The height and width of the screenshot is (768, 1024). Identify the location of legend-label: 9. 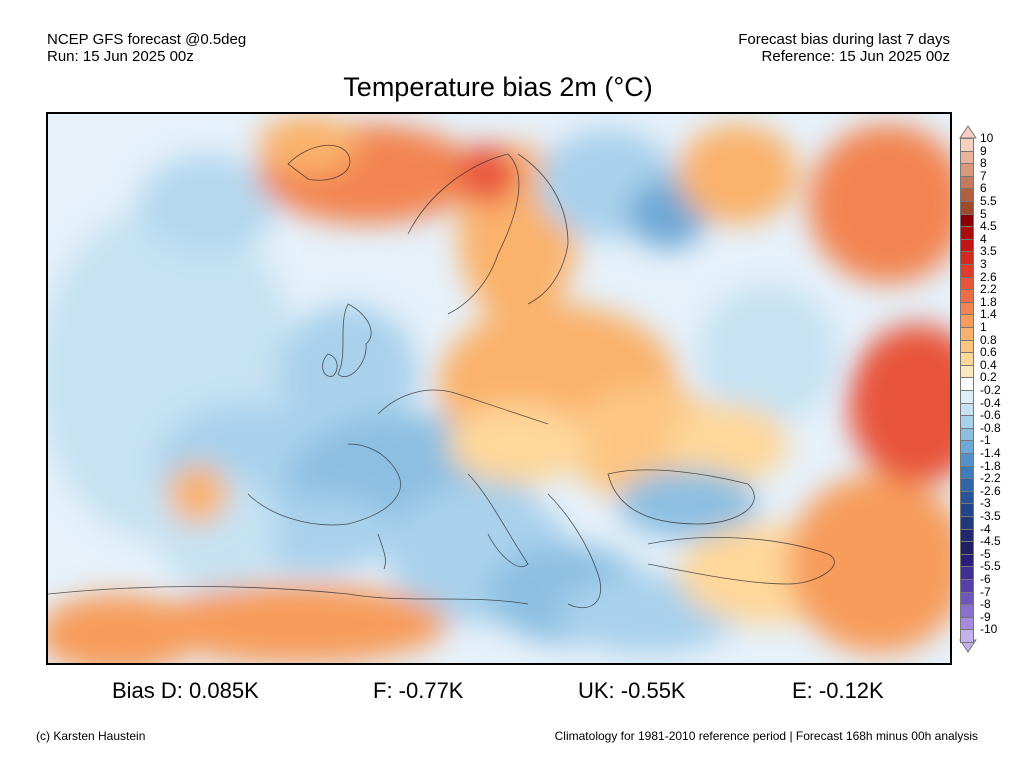
(983, 150).